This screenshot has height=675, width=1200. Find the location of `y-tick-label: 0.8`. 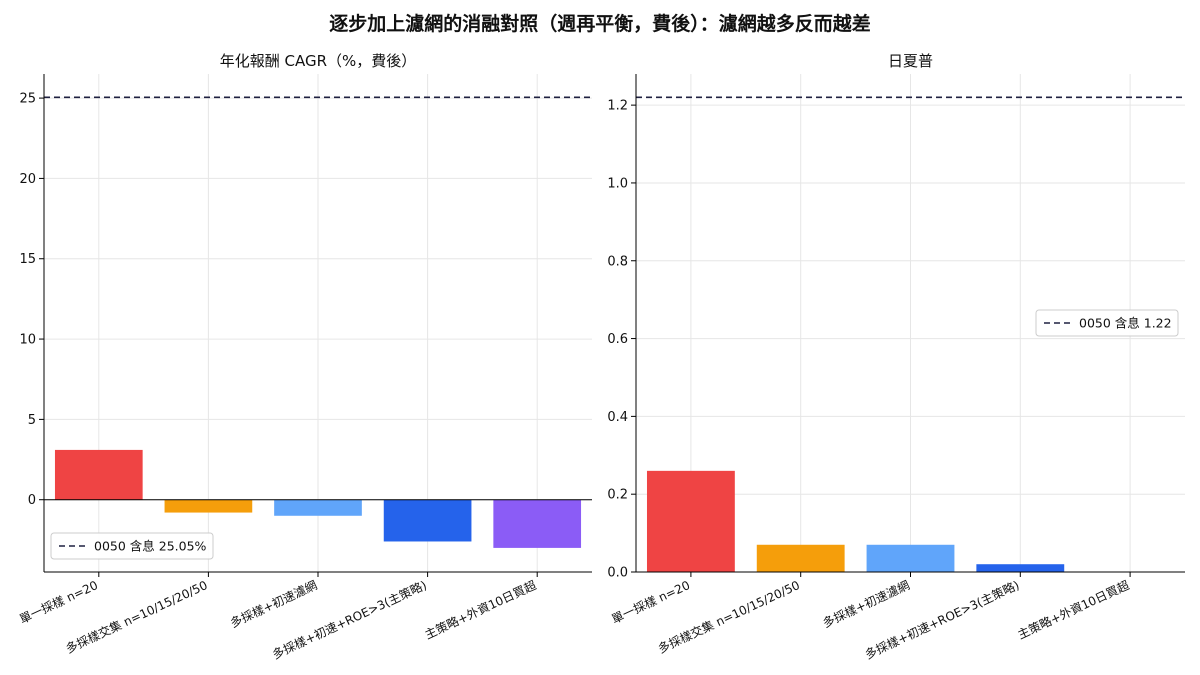

y-tick-label: 0.8 is located at coordinates (617, 261).